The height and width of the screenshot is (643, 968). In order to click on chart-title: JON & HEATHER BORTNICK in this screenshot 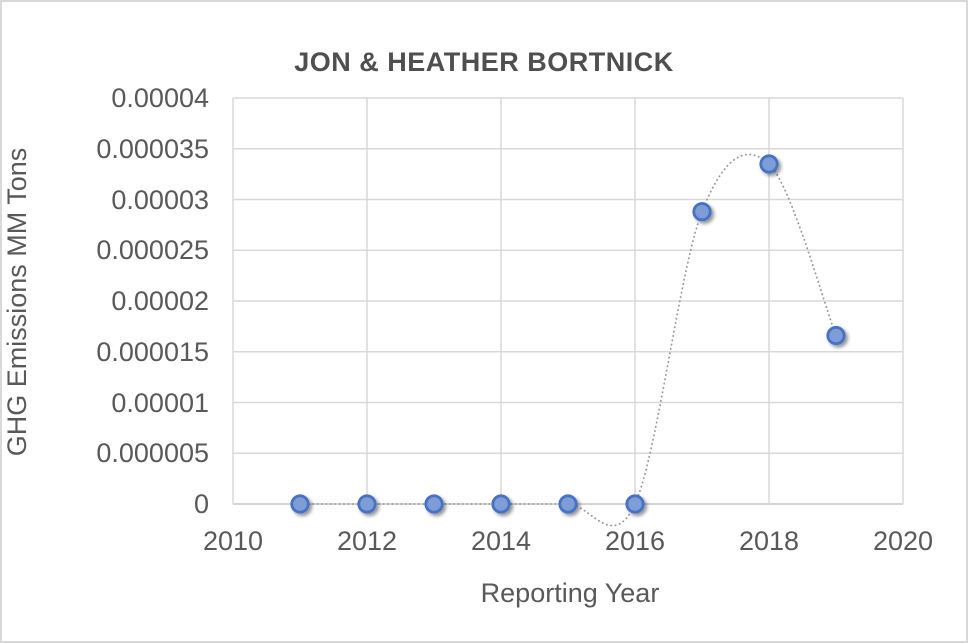, I will do `click(484, 62)`.